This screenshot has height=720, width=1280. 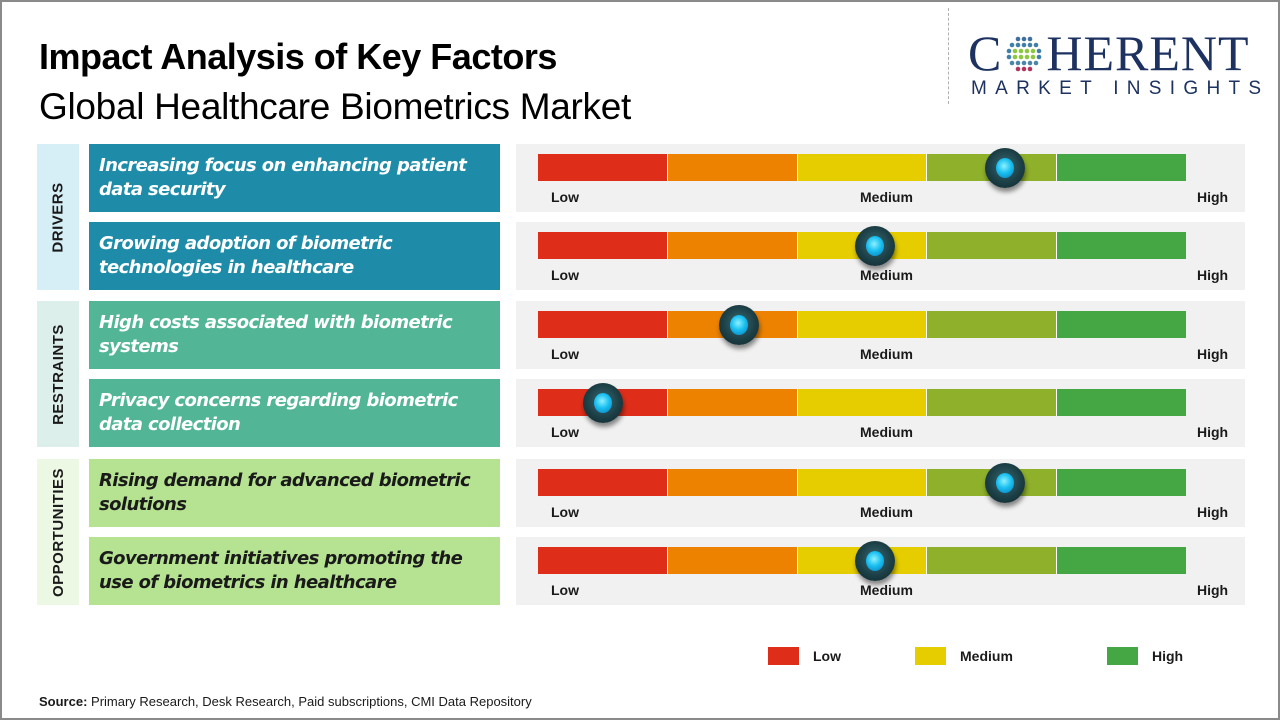 I want to click on page-subtitle: Global Healthcare Biometrics Market, so click(x=335, y=106).